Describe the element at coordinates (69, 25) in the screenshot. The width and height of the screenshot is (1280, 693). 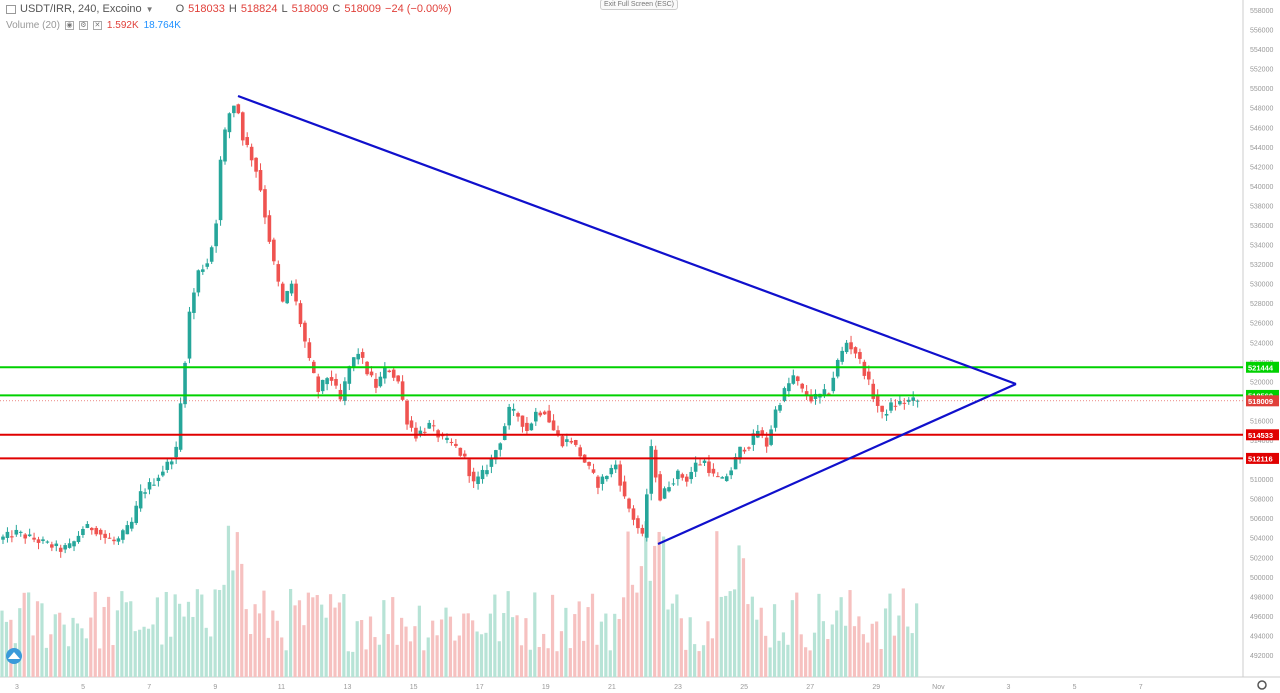
I see `eye-icon: ◉` at that location.